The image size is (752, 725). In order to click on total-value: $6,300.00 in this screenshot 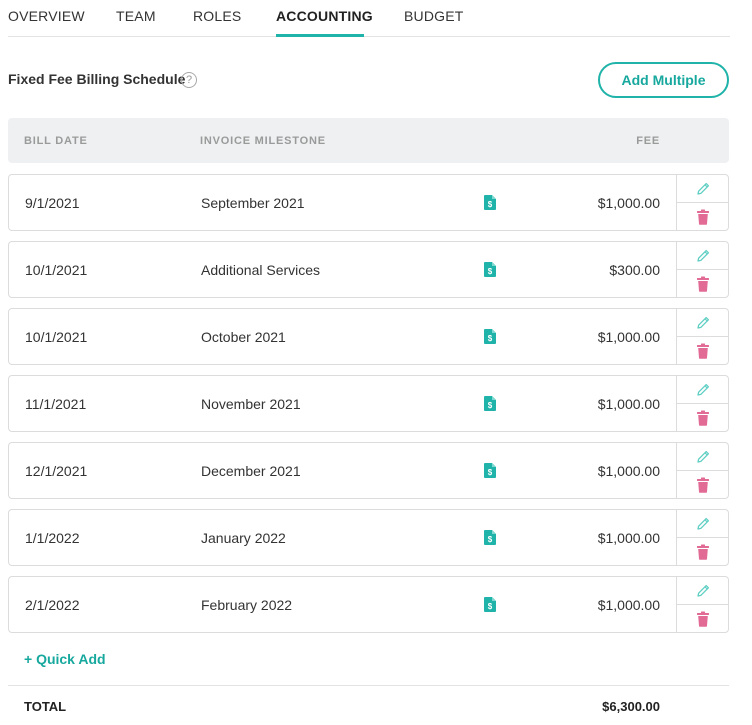, I will do `click(631, 706)`.